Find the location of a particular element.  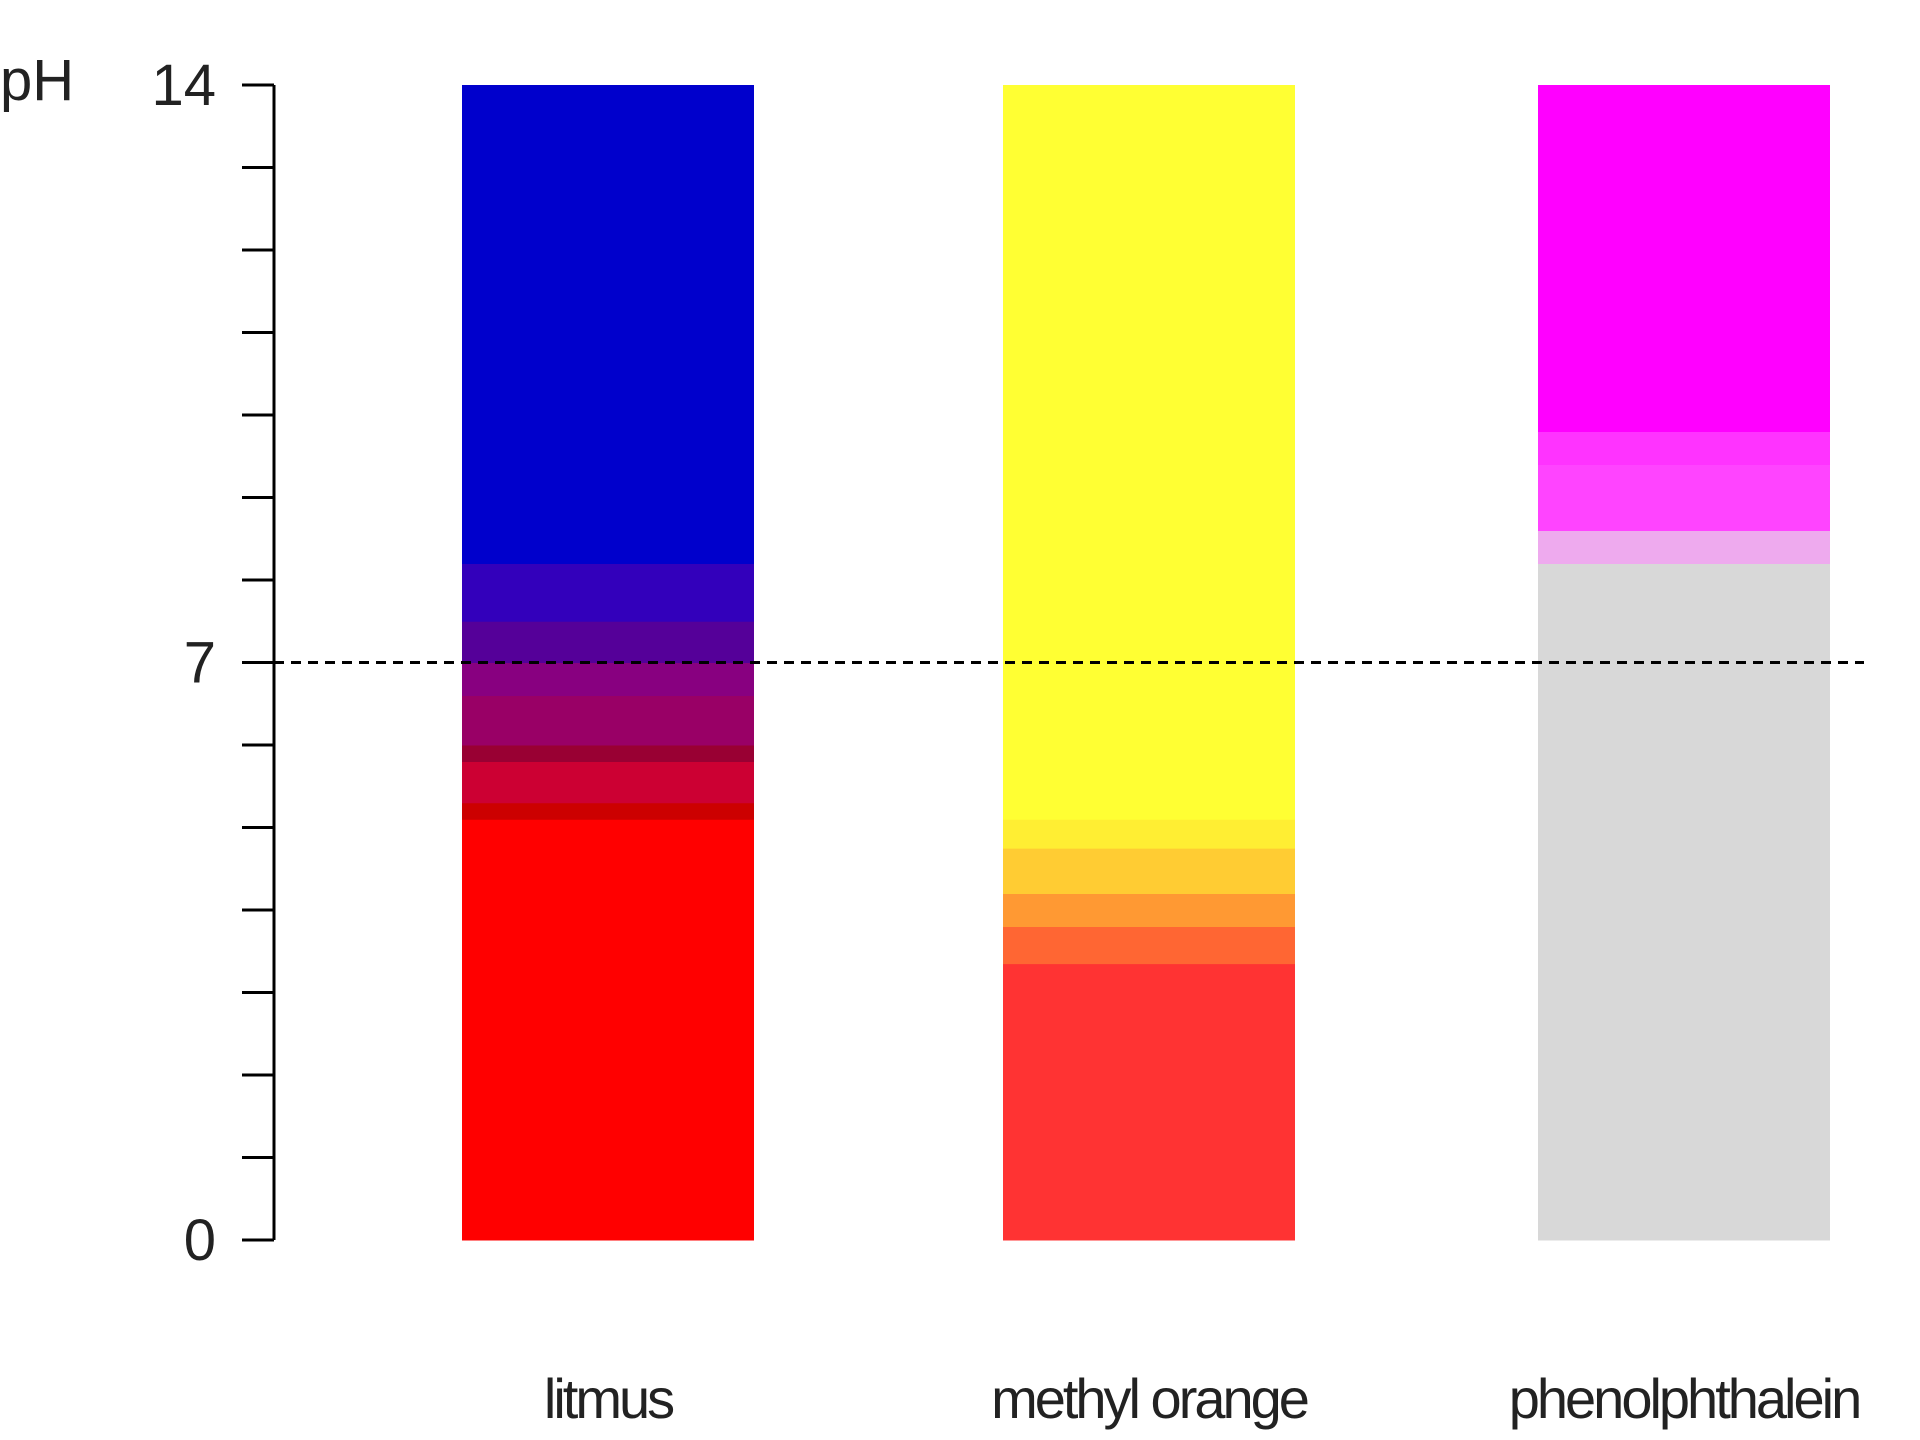

bar-litmus is located at coordinates (608, 663).